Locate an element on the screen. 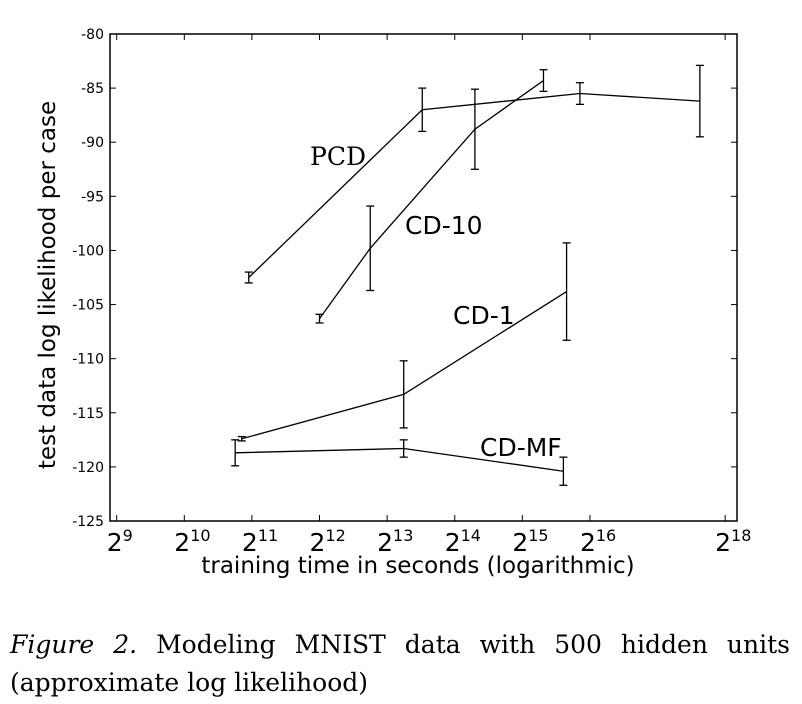 Image resolution: width=802 pixels, height=704 pixels. x-tick-exponent: 12 is located at coordinates (335, 535).